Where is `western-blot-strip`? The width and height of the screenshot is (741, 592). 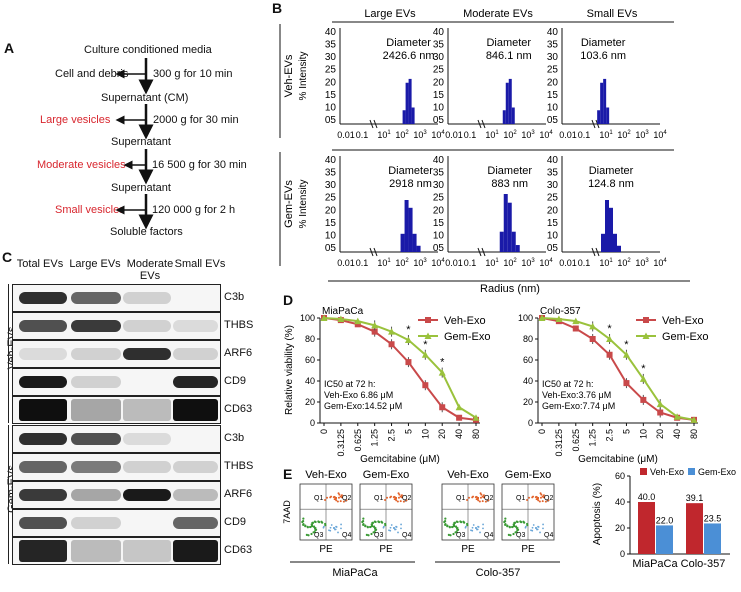
western-blot-strip is located at coordinates (116, 523).